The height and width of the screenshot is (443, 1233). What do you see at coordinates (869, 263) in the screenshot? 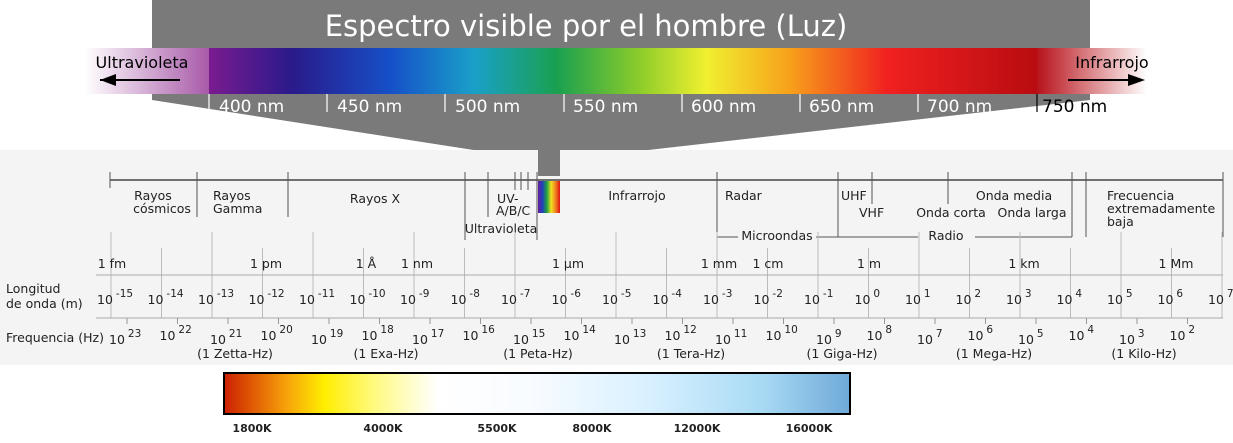
I see `unit-label: 1 m` at bounding box center [869, 263].